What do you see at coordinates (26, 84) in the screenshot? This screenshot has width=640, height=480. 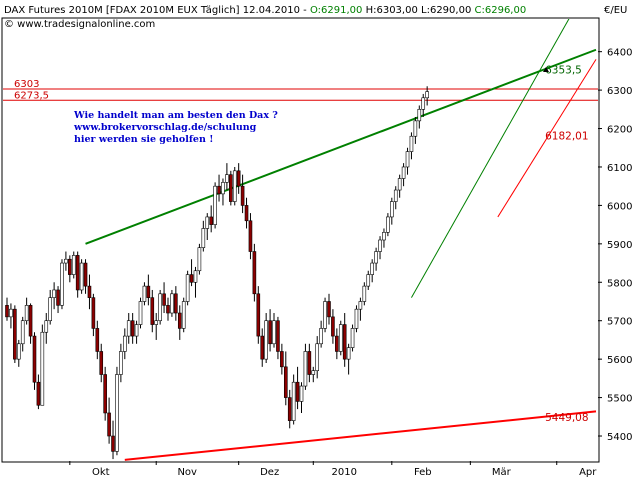 I see `level-label: 6303` at bounding box center [26, 84].